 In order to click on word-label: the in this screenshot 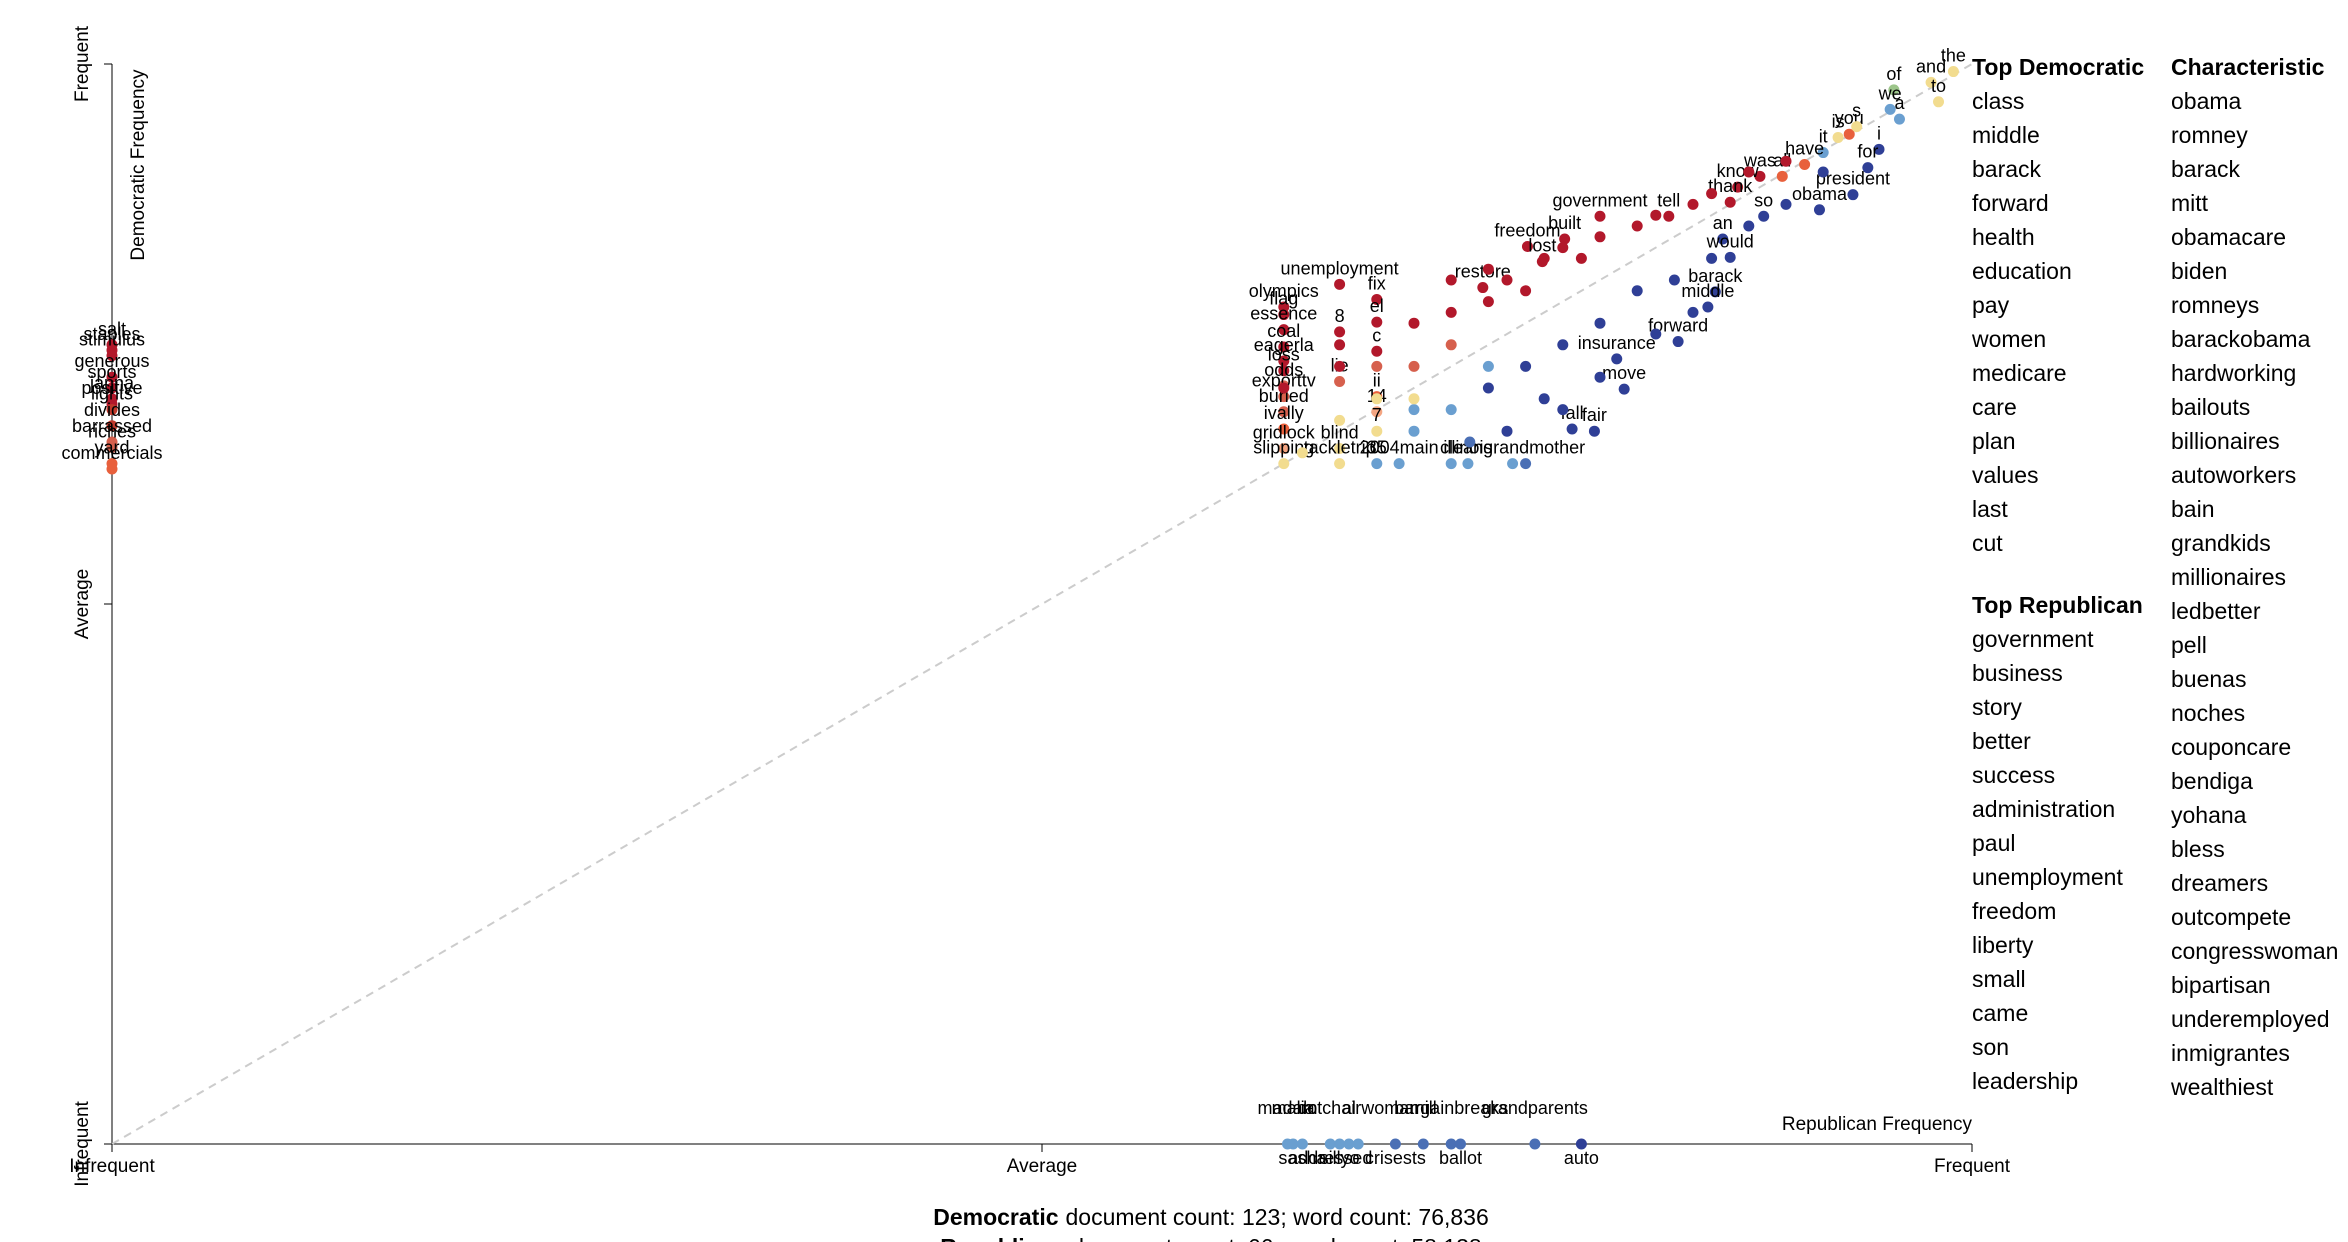, I will do `click(1953, 56)`.